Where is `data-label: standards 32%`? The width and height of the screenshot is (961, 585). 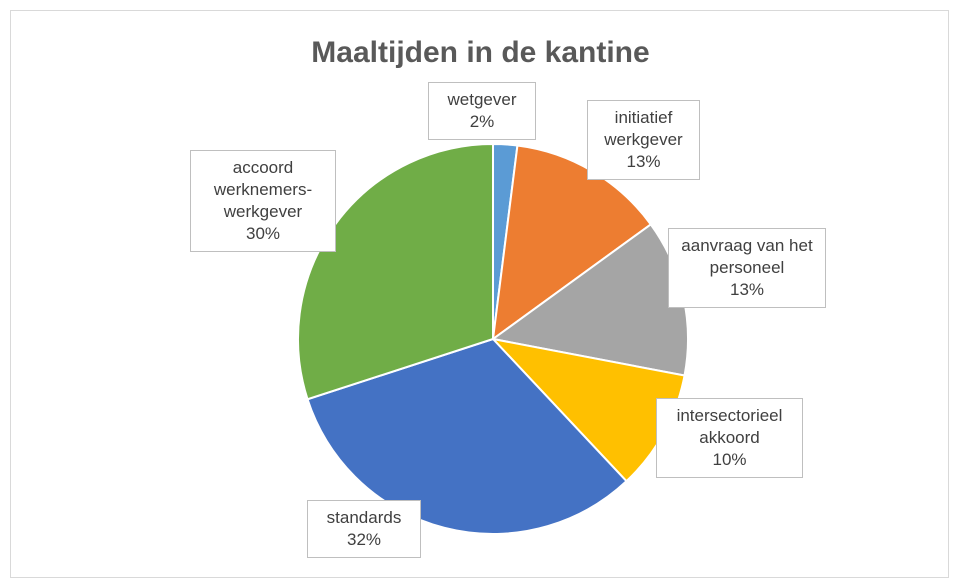
data-label: standards 32% is located at coordinates (364, 529).